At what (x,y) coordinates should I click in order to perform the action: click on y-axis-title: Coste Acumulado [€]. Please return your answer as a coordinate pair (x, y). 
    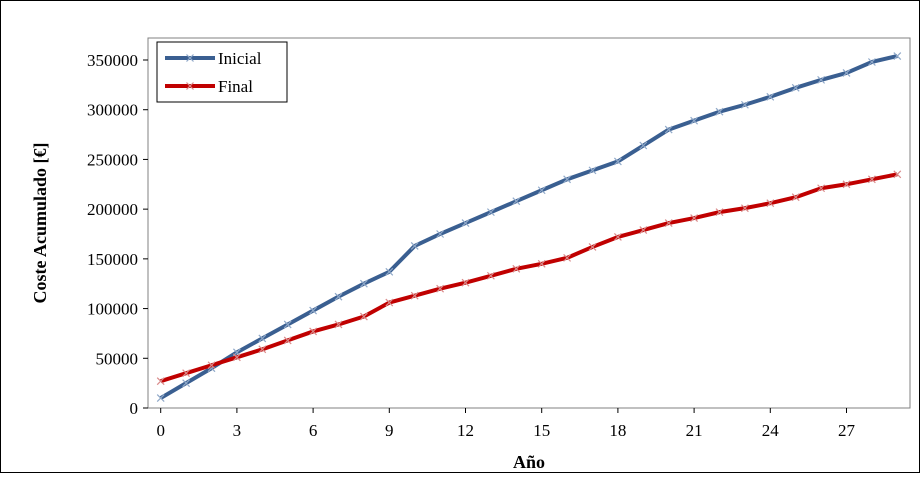
    Looking at the image, I should click on (40, 223).